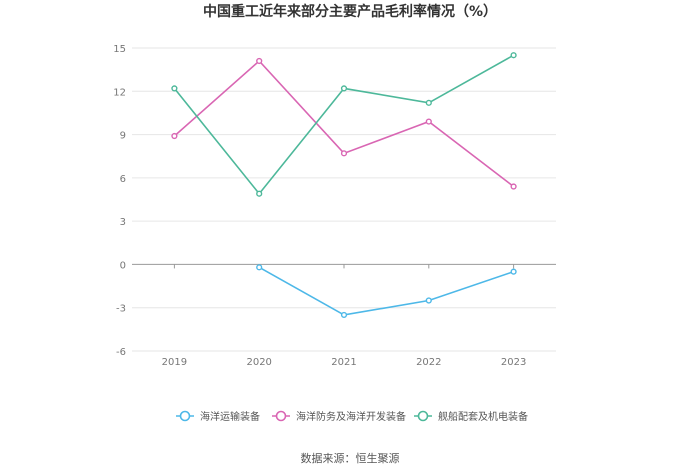 The height and width of the screenshot is (474, 700). What do you see at coordinates (350, 11) in the screenshot?
I see `chart-title: 中国重工近年来部分主要产品毛利率情况（%）` at bounding box center [350, 11].